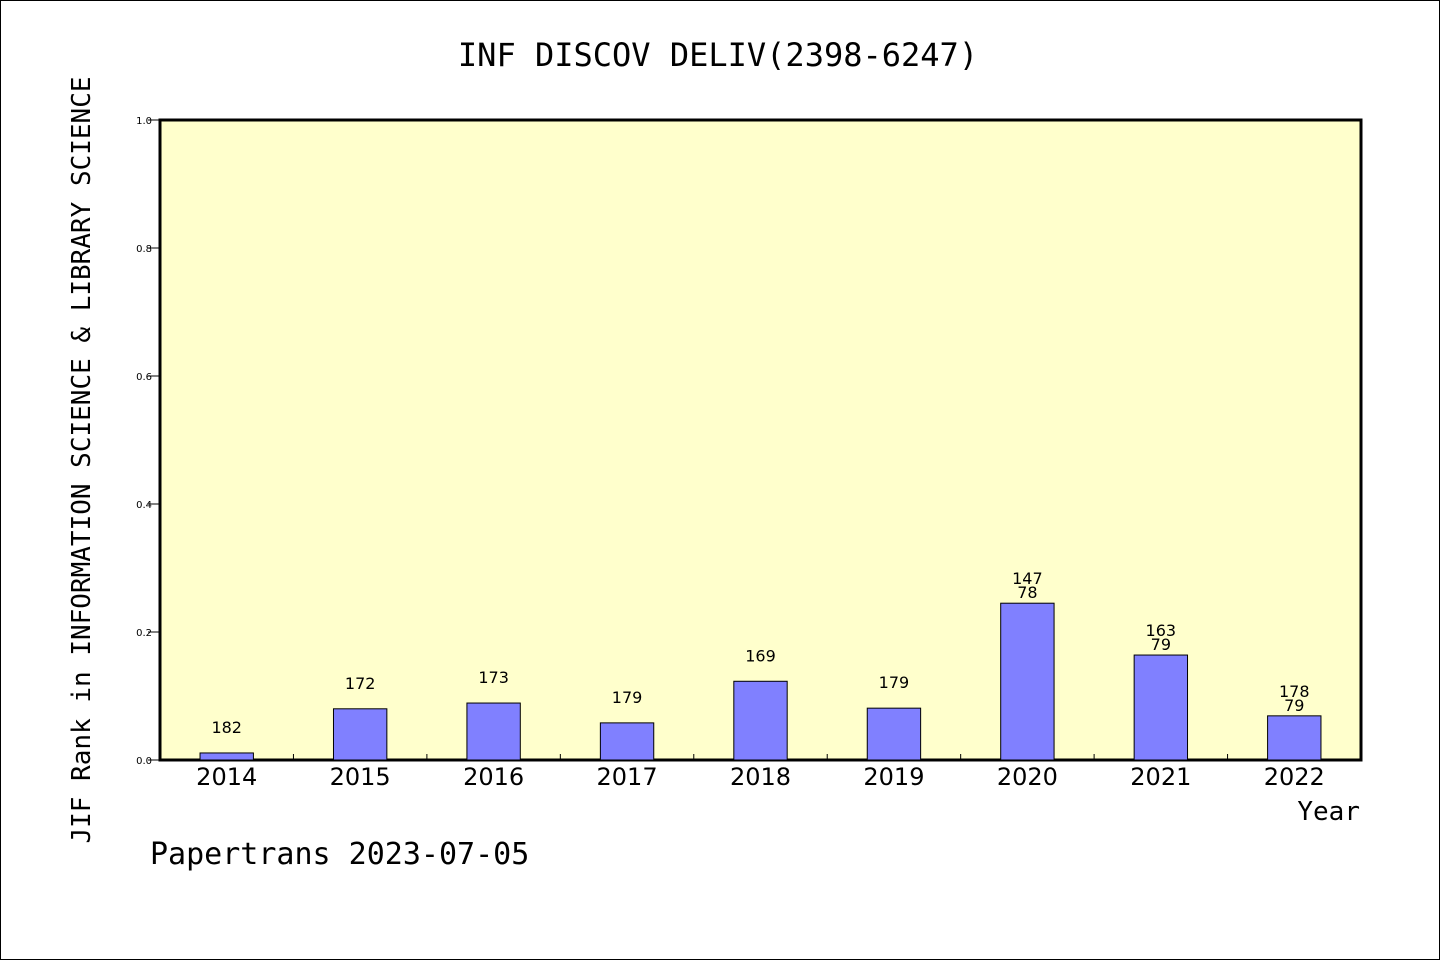 Image resolution: width=1440 pixels, height=960 pixels. What do you see at coordinates (1161, 707) in the screenshot?
I see `bar-2021` at bounding box center [1161, 707].